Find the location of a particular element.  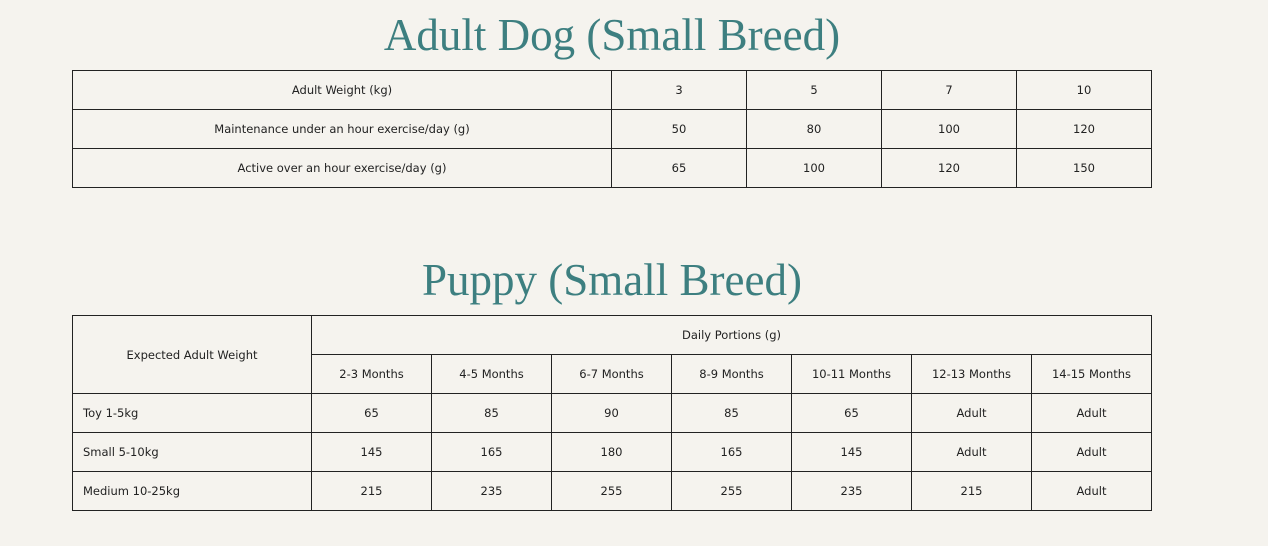

row-header: Medium 10-25kg is located at coordinates (192, 491).